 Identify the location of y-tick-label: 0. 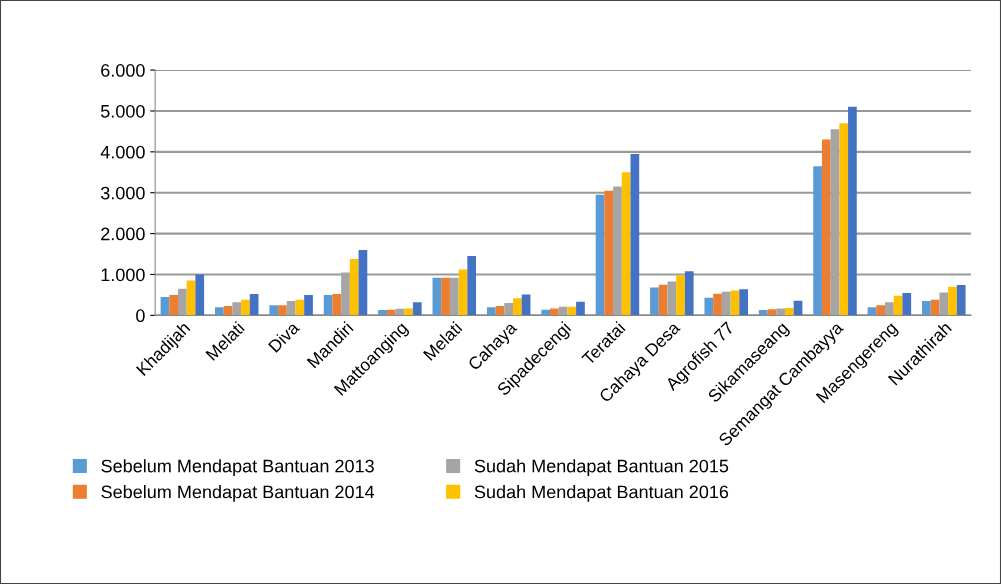
(140, 316).